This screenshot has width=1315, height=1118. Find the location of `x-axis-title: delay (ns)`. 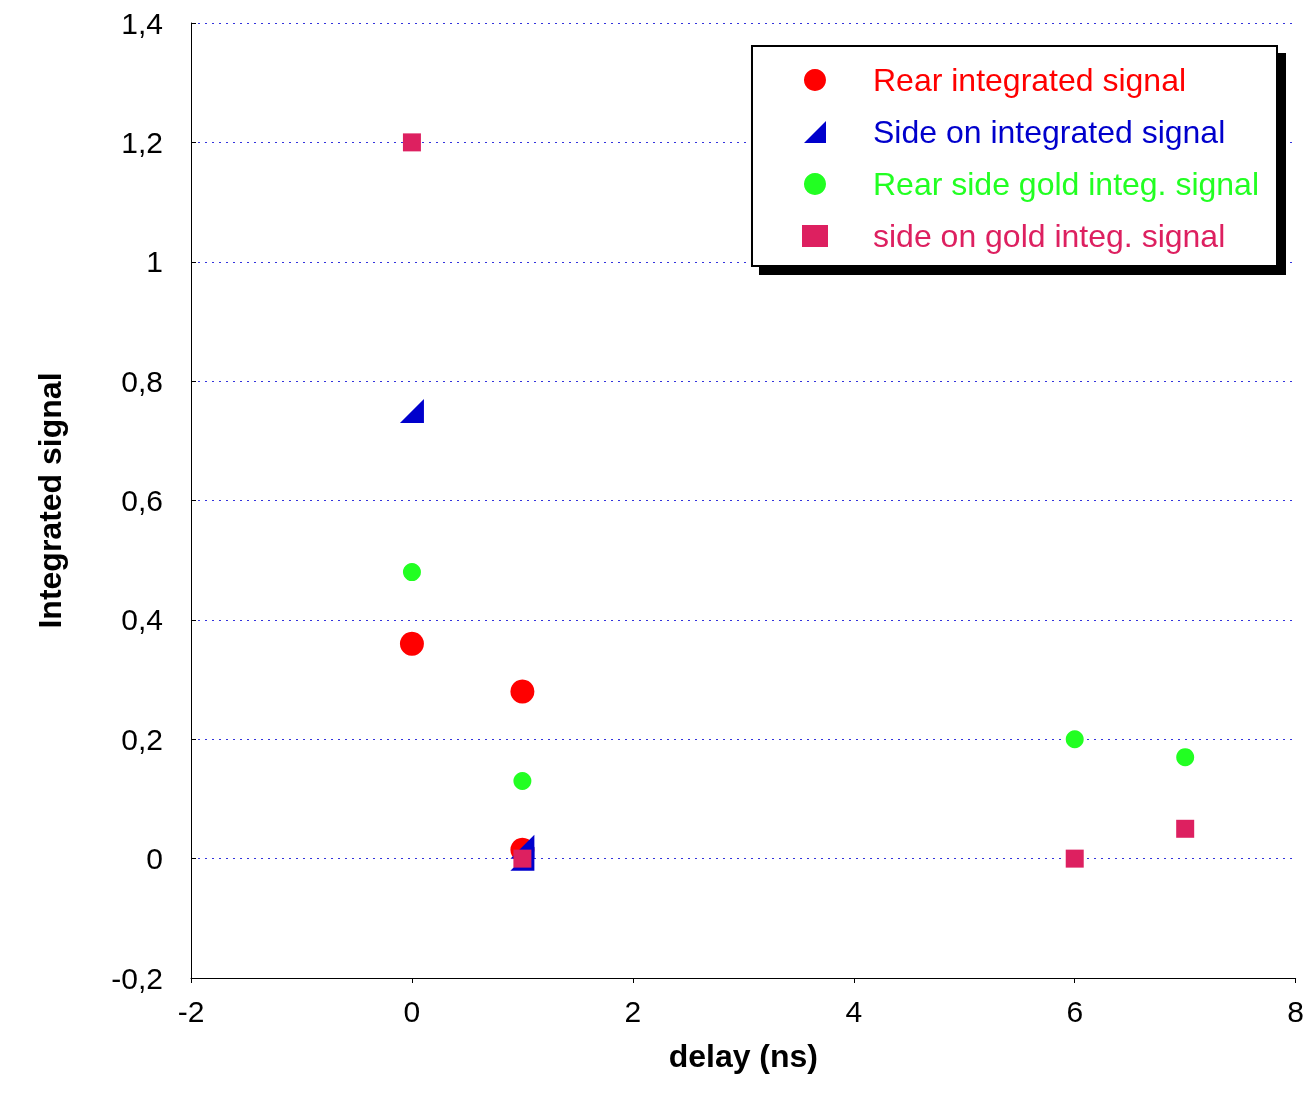

x-axis-title: delay (ns) is located at coordinates (743, 1056).